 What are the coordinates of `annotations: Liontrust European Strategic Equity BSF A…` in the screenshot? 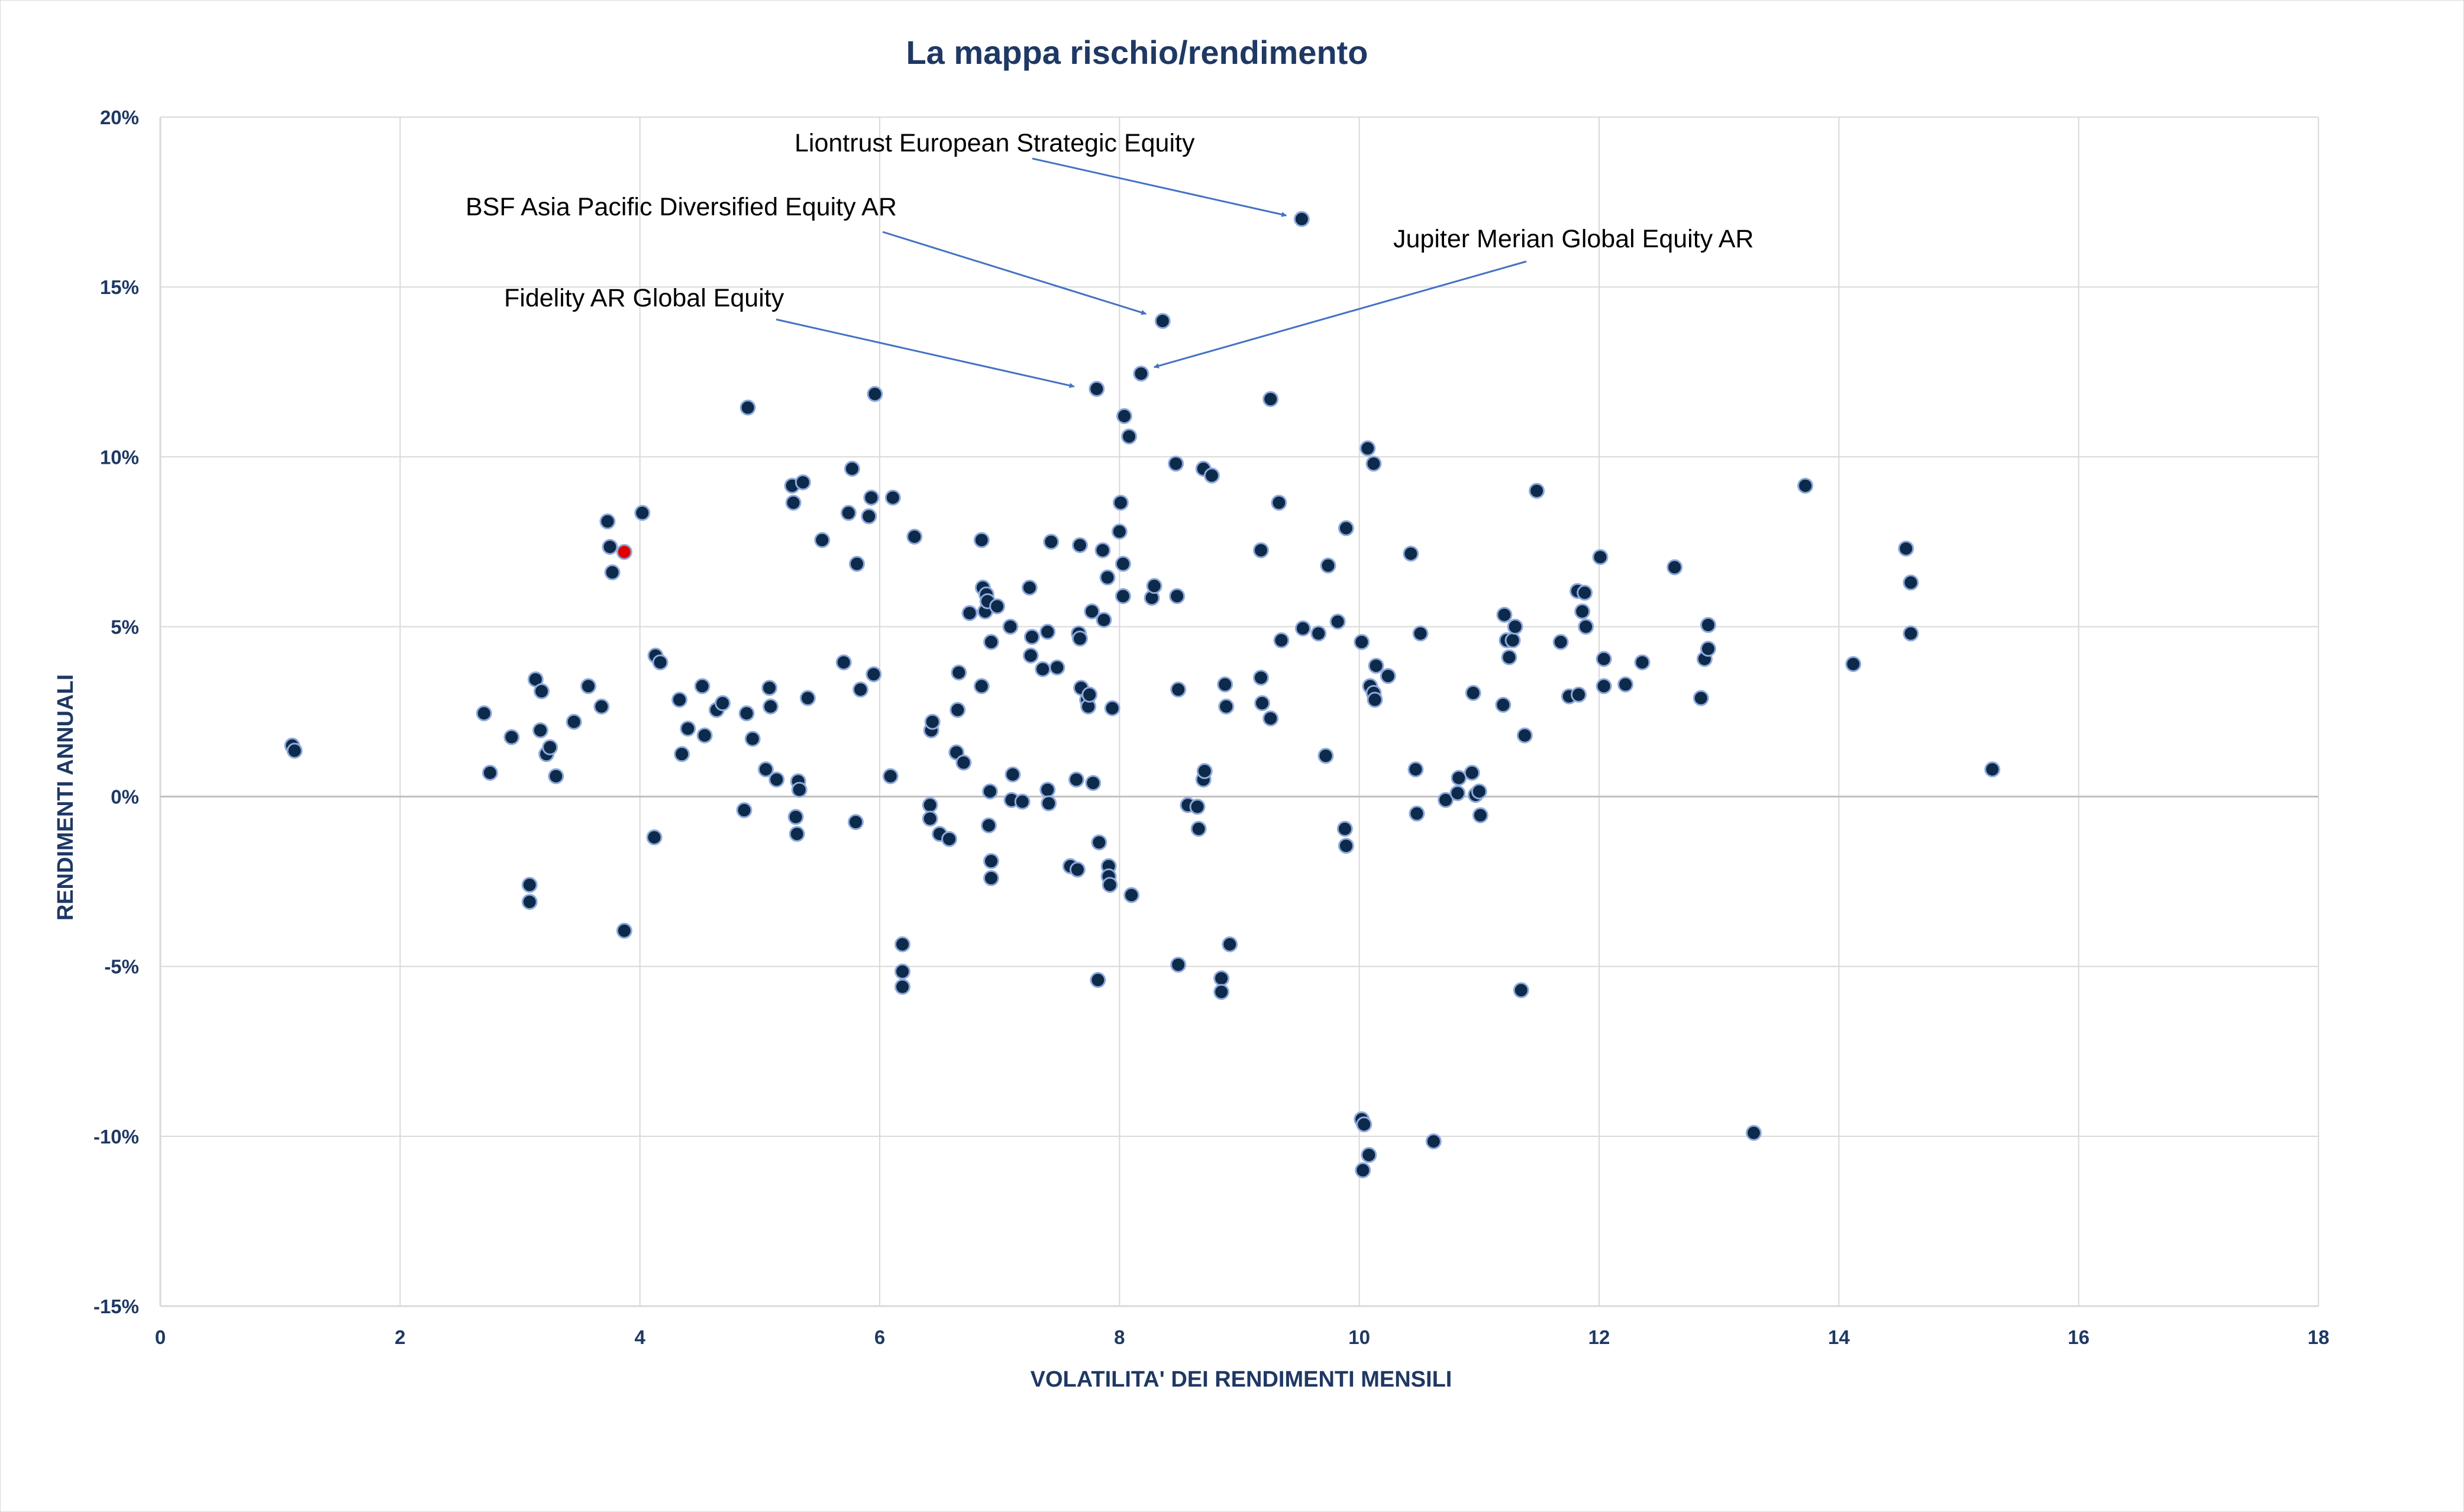 It's located at (1109, 220).